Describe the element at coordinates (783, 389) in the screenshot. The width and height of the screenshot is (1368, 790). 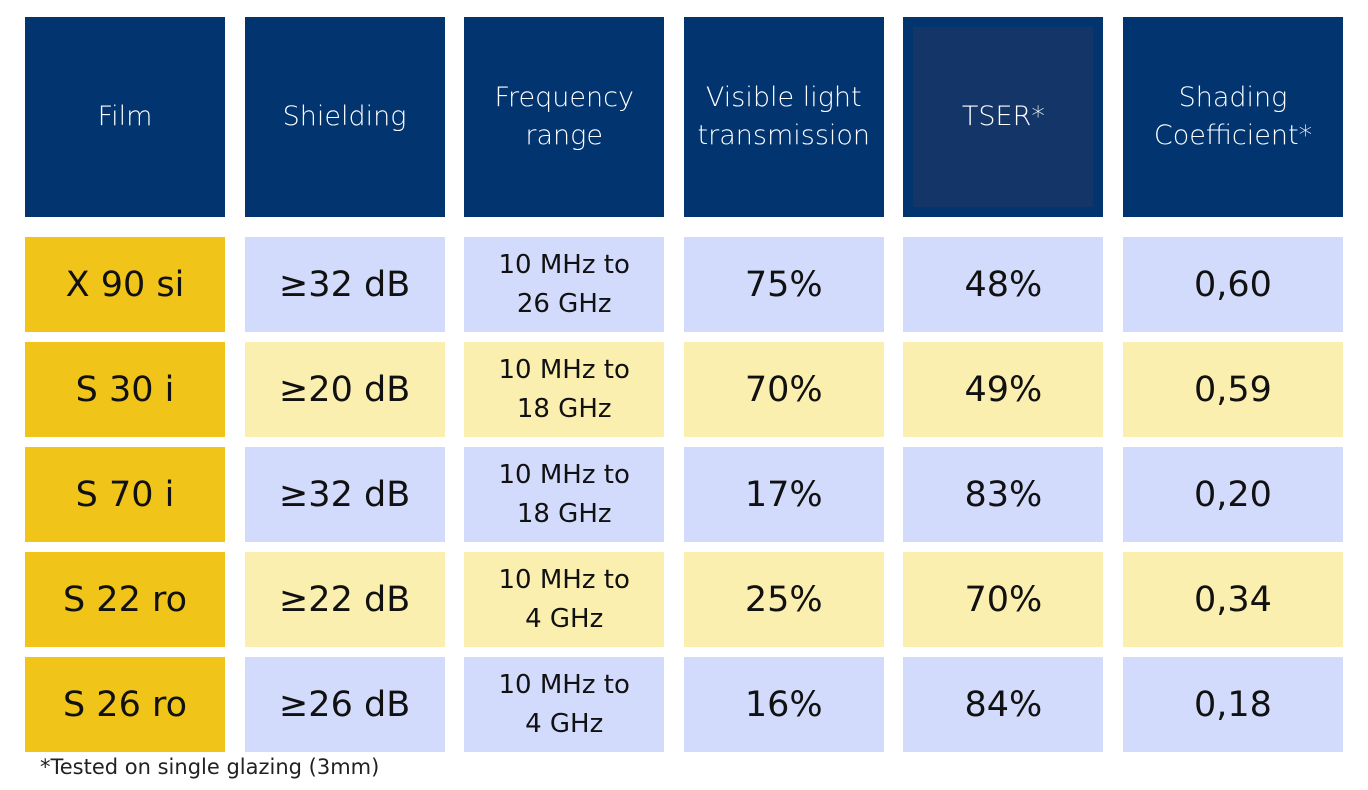
I see `cell-visible-light-transmission: 70%` at that location.